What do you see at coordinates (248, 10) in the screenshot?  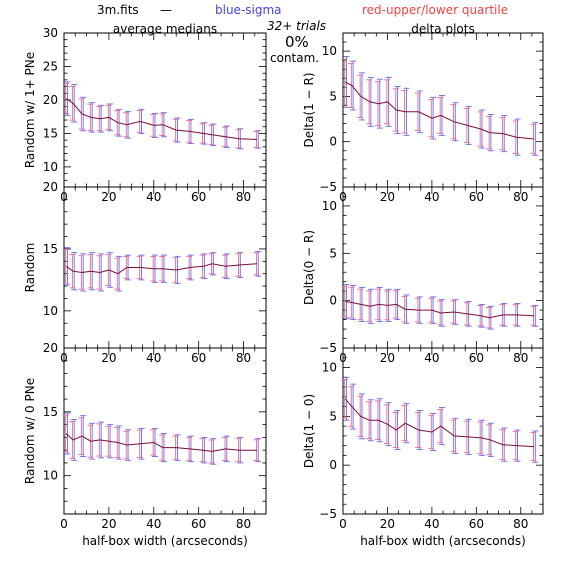 I see `header-sigma-legend: blue-sigma` at bounding box center [248, 10].